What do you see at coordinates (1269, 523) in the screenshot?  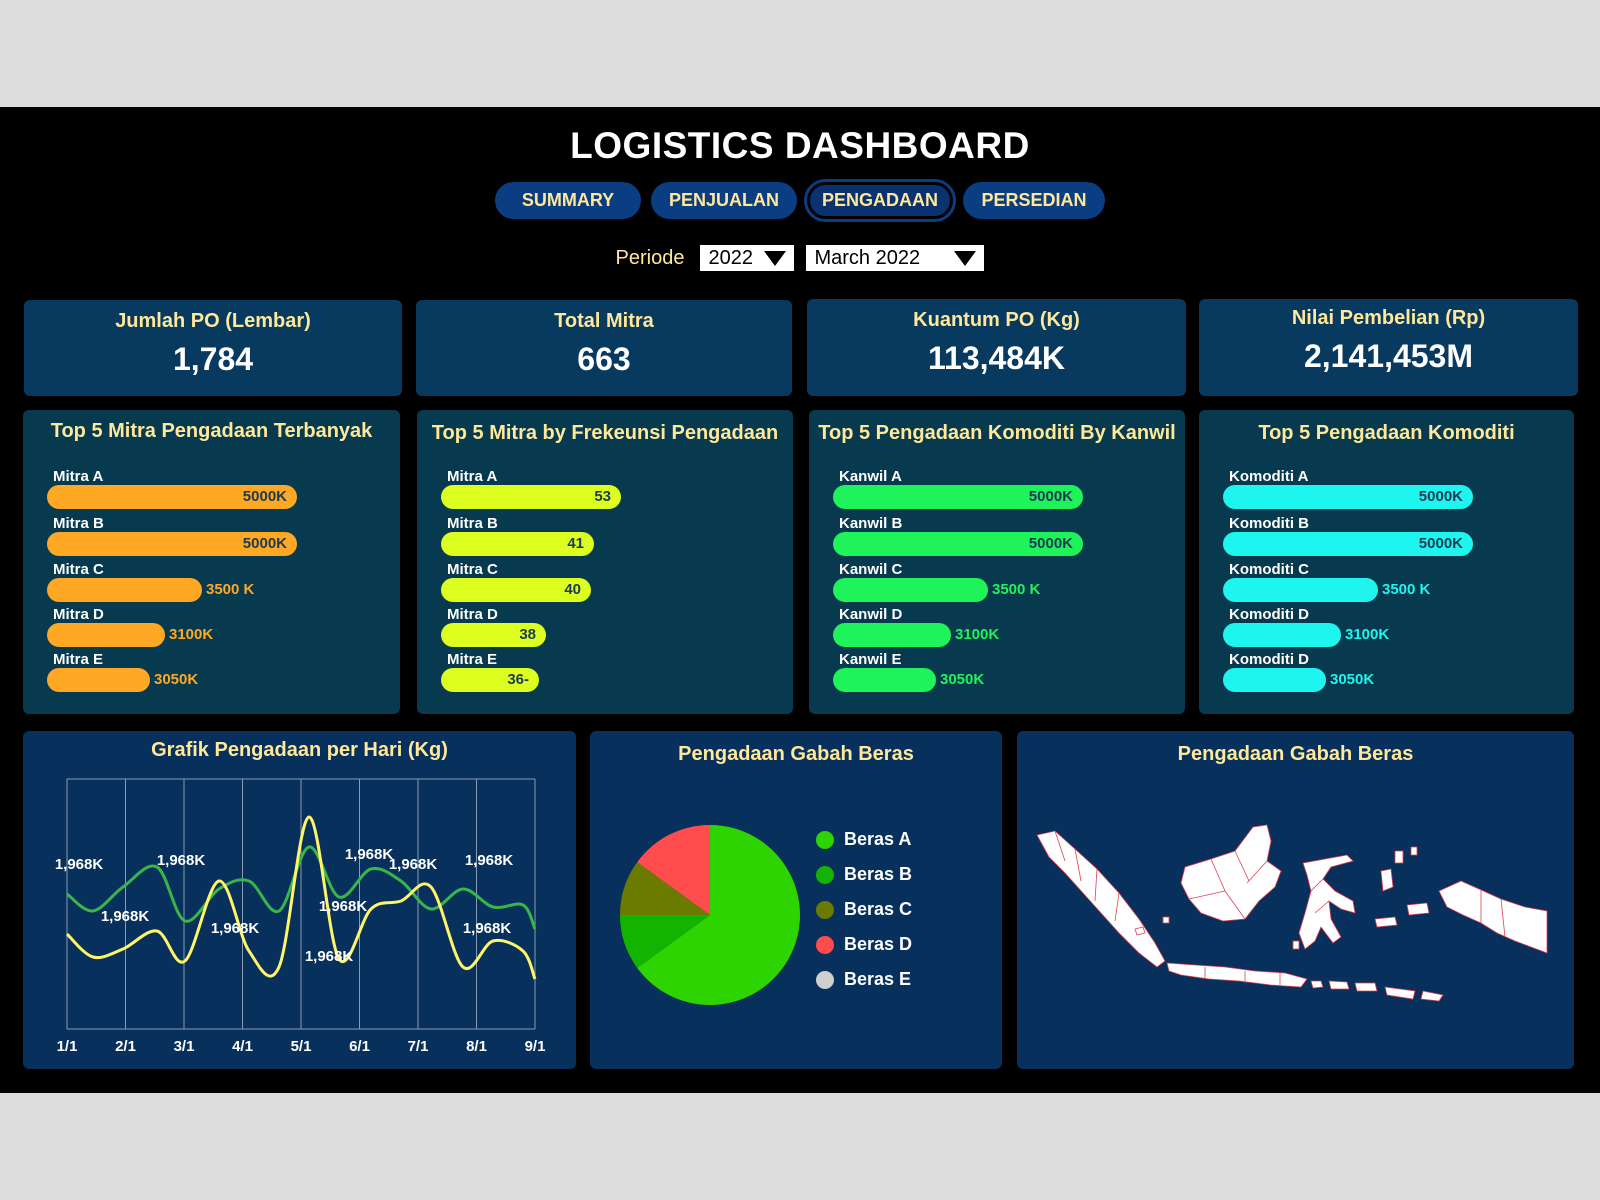 I see `bar-label: Komoditi B` at bounding box center [1269, 523].